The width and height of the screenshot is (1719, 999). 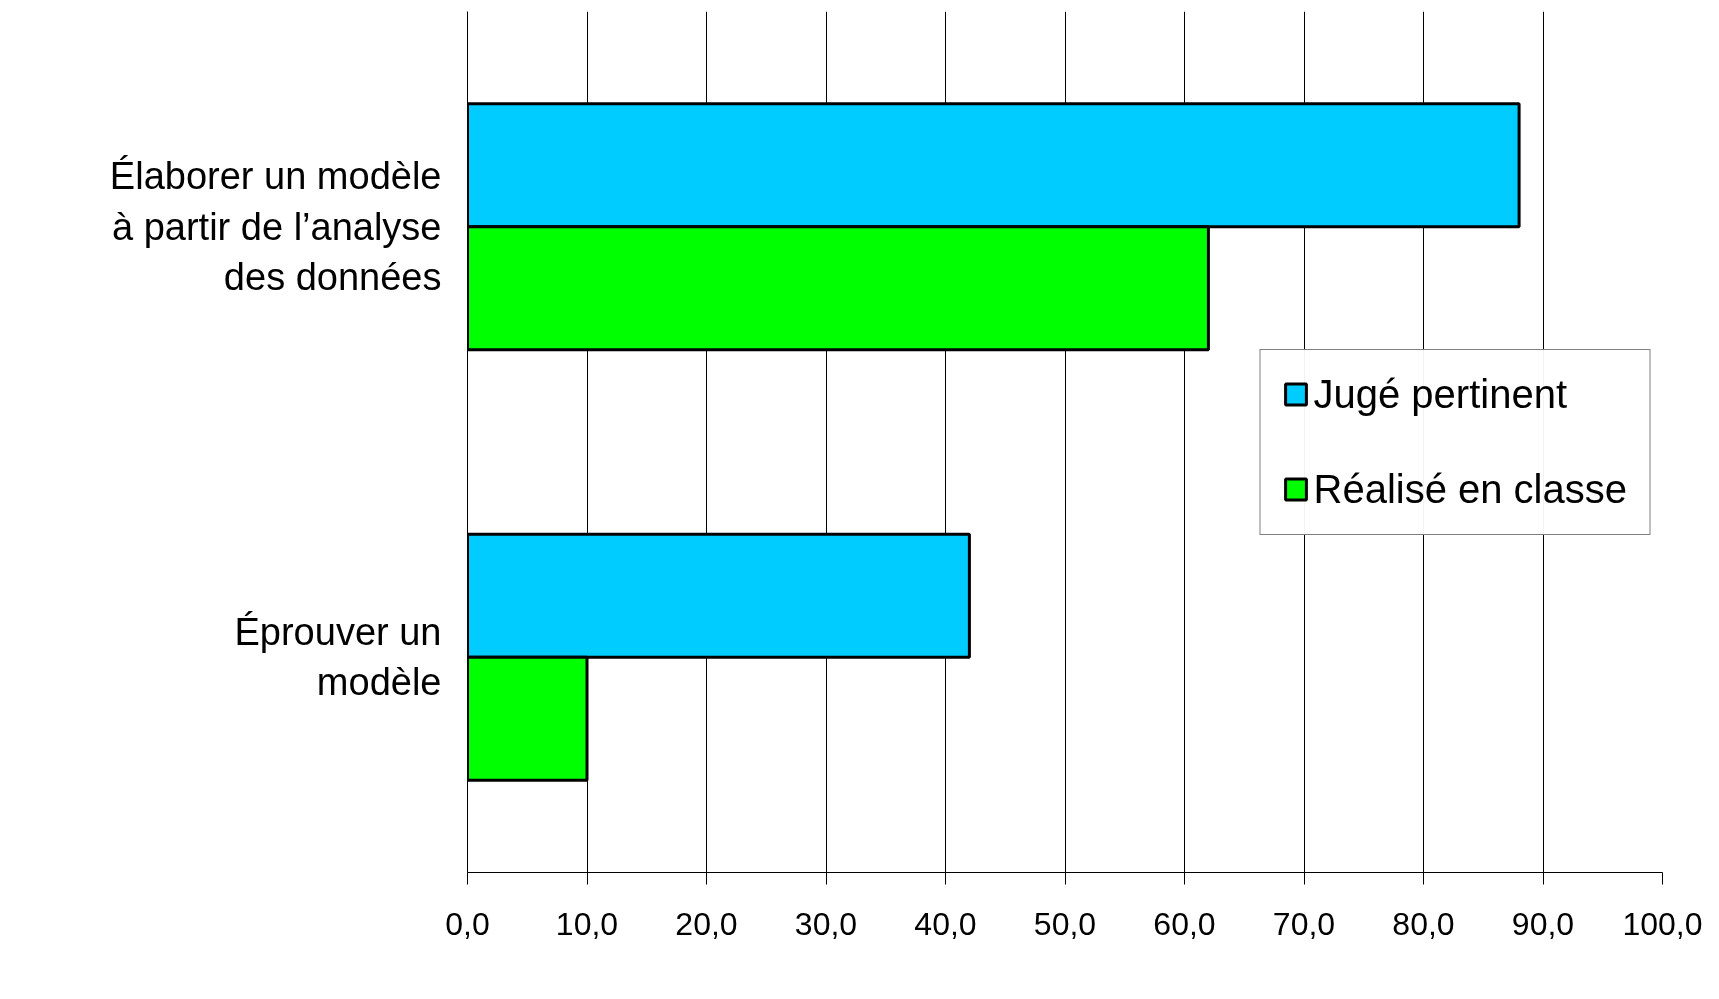 What do you see at coordinates (706, 923) in the screenshot?
I see `x-tick-label: 20,0` at bounding box center [706, 923].